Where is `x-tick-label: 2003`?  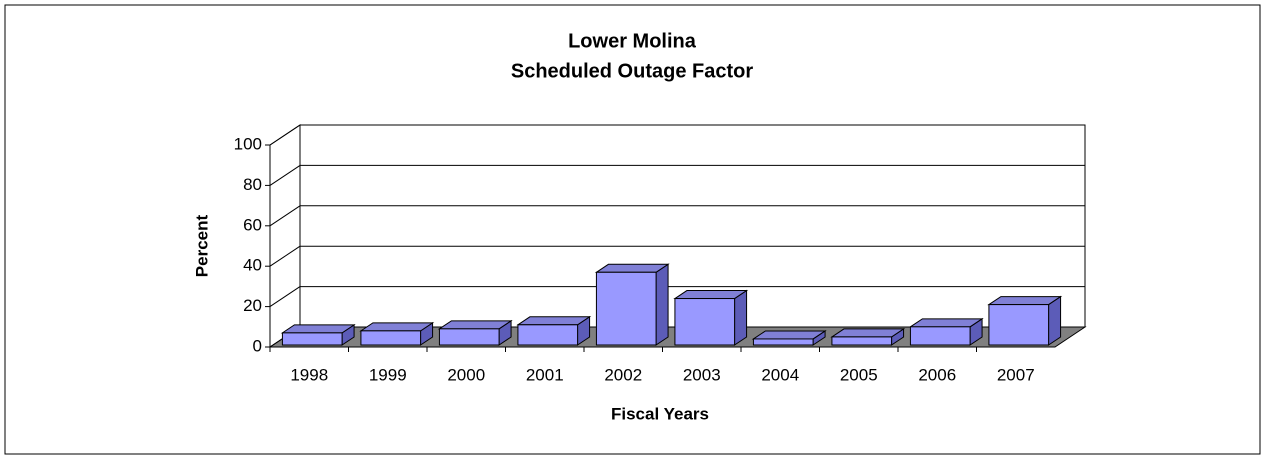 x-tick-label: 2003 is located at coordinates (702, 374).